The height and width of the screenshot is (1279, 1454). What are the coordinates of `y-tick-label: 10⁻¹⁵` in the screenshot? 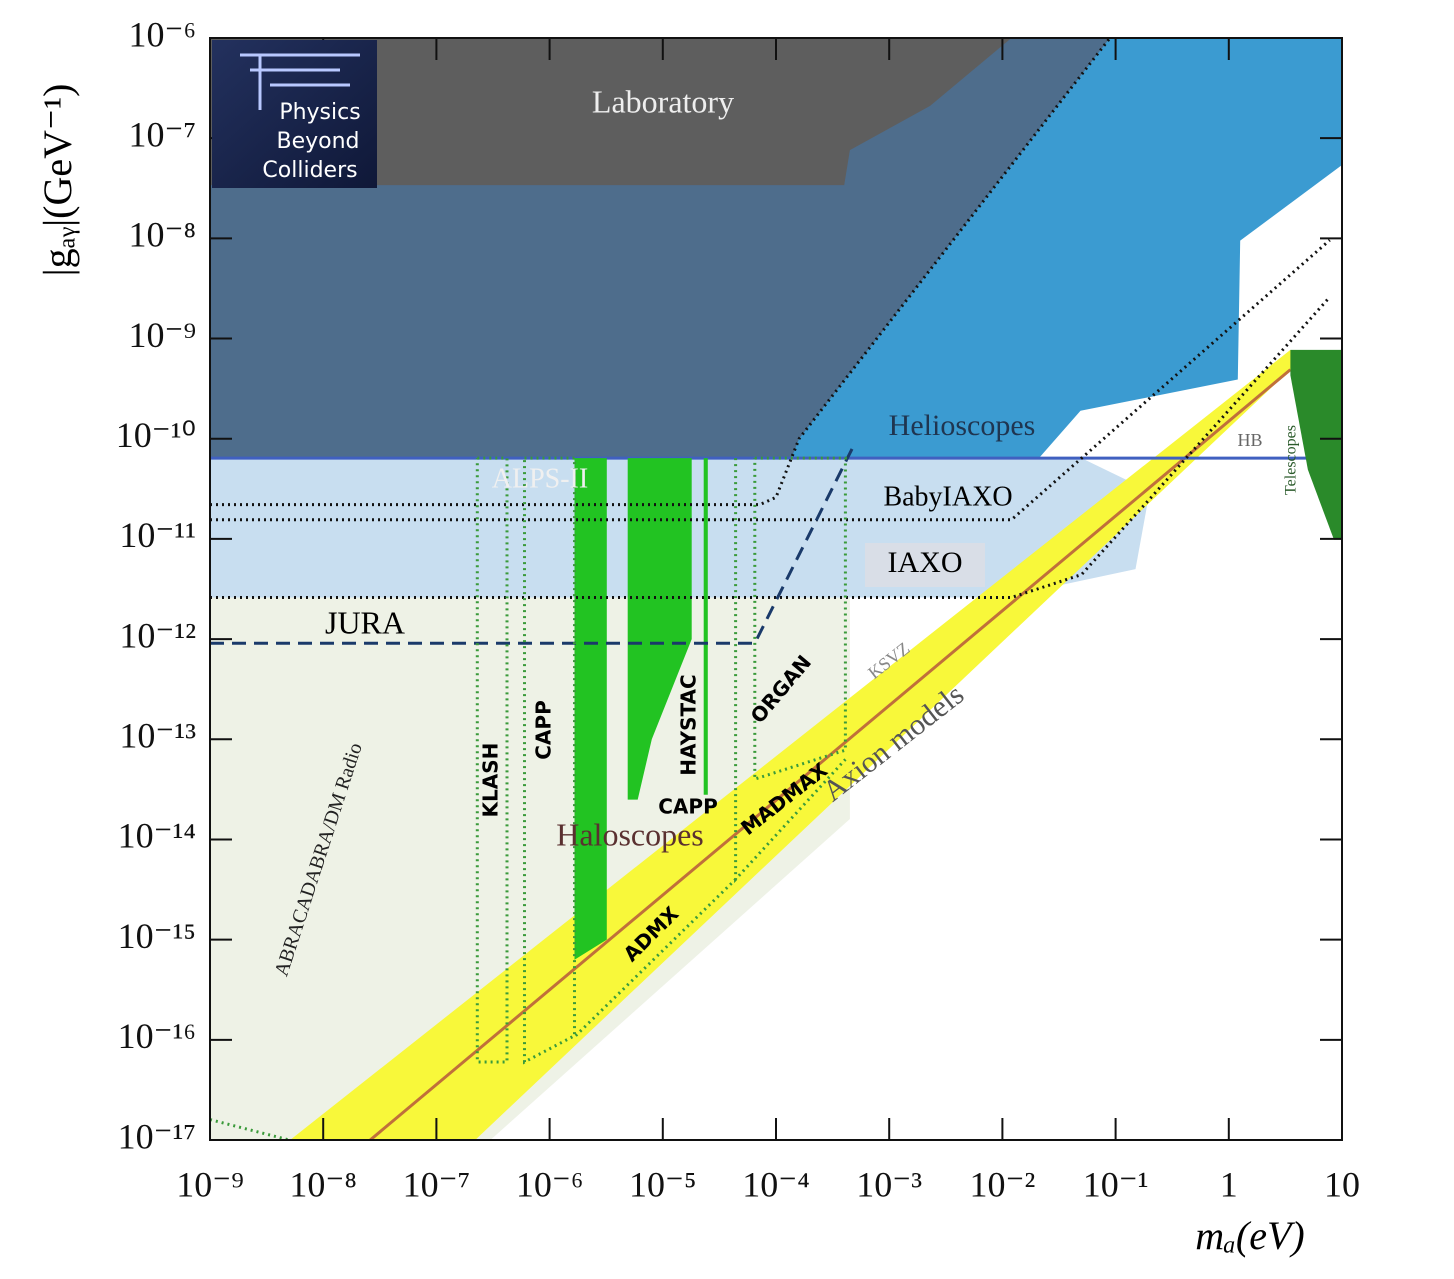 It's located at (157, 936).